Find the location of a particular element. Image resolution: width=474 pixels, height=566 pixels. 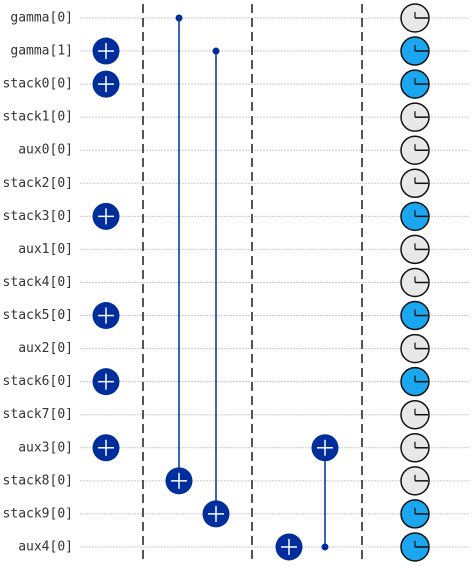

qubit-label: stack8[0] is located at coordinates (38, 480).